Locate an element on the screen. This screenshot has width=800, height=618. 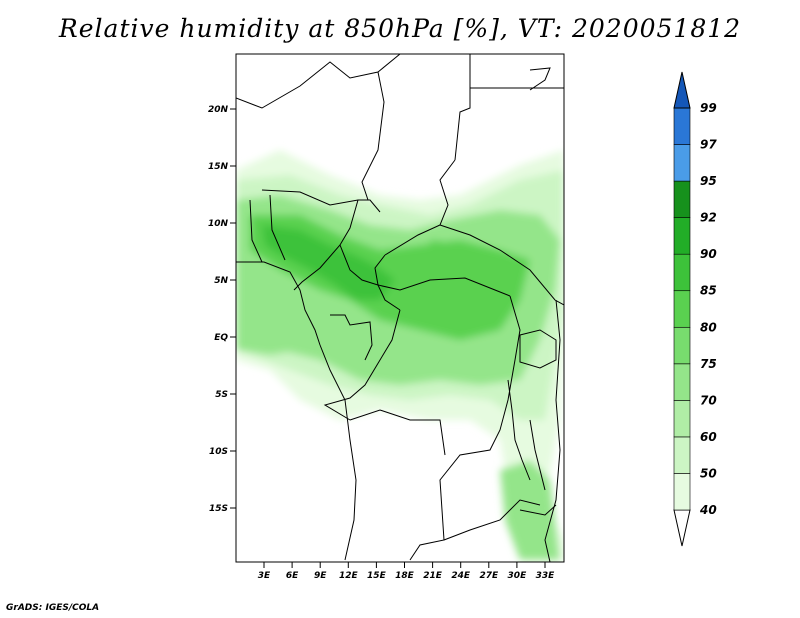
longitude-axis: 3E 6E 9E 12E 15E 18E 21E 24E 27E 30E 33E is located at coordinates (406, 571).